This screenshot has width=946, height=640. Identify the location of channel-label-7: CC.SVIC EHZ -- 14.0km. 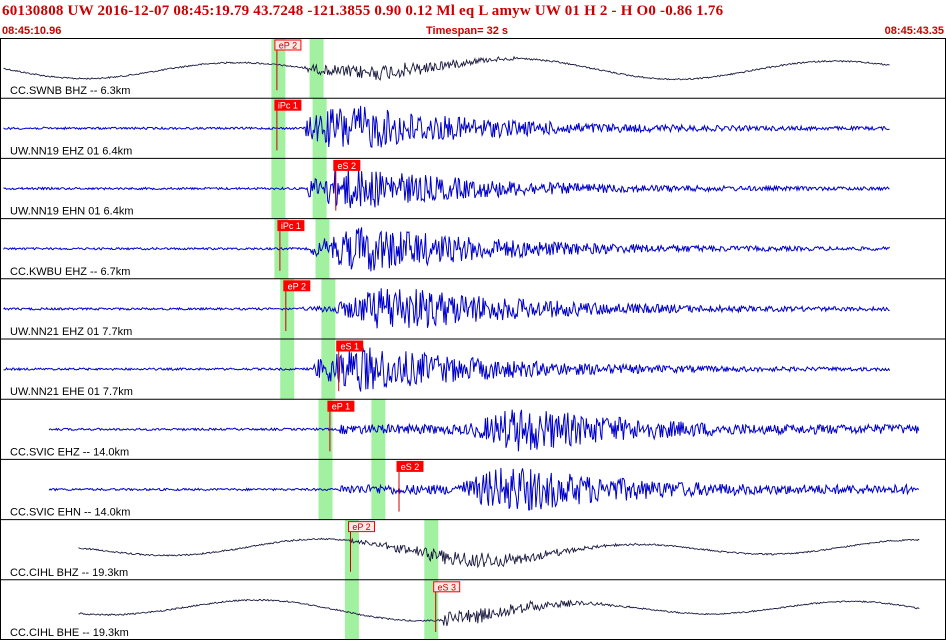
(69, 452).